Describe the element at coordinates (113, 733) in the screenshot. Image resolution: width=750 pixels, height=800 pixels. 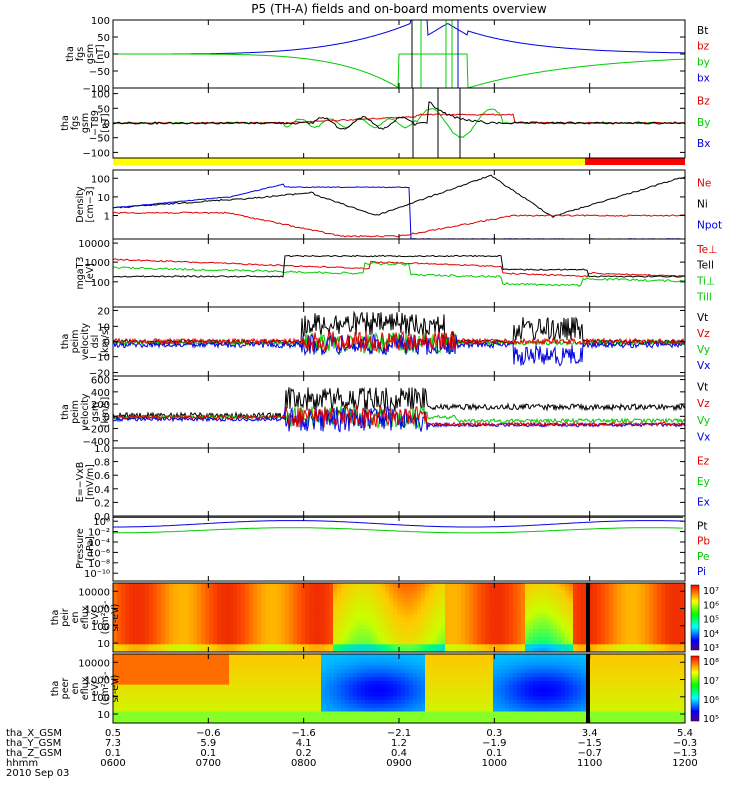
I see `x-tick-value: 0.5` at that location.